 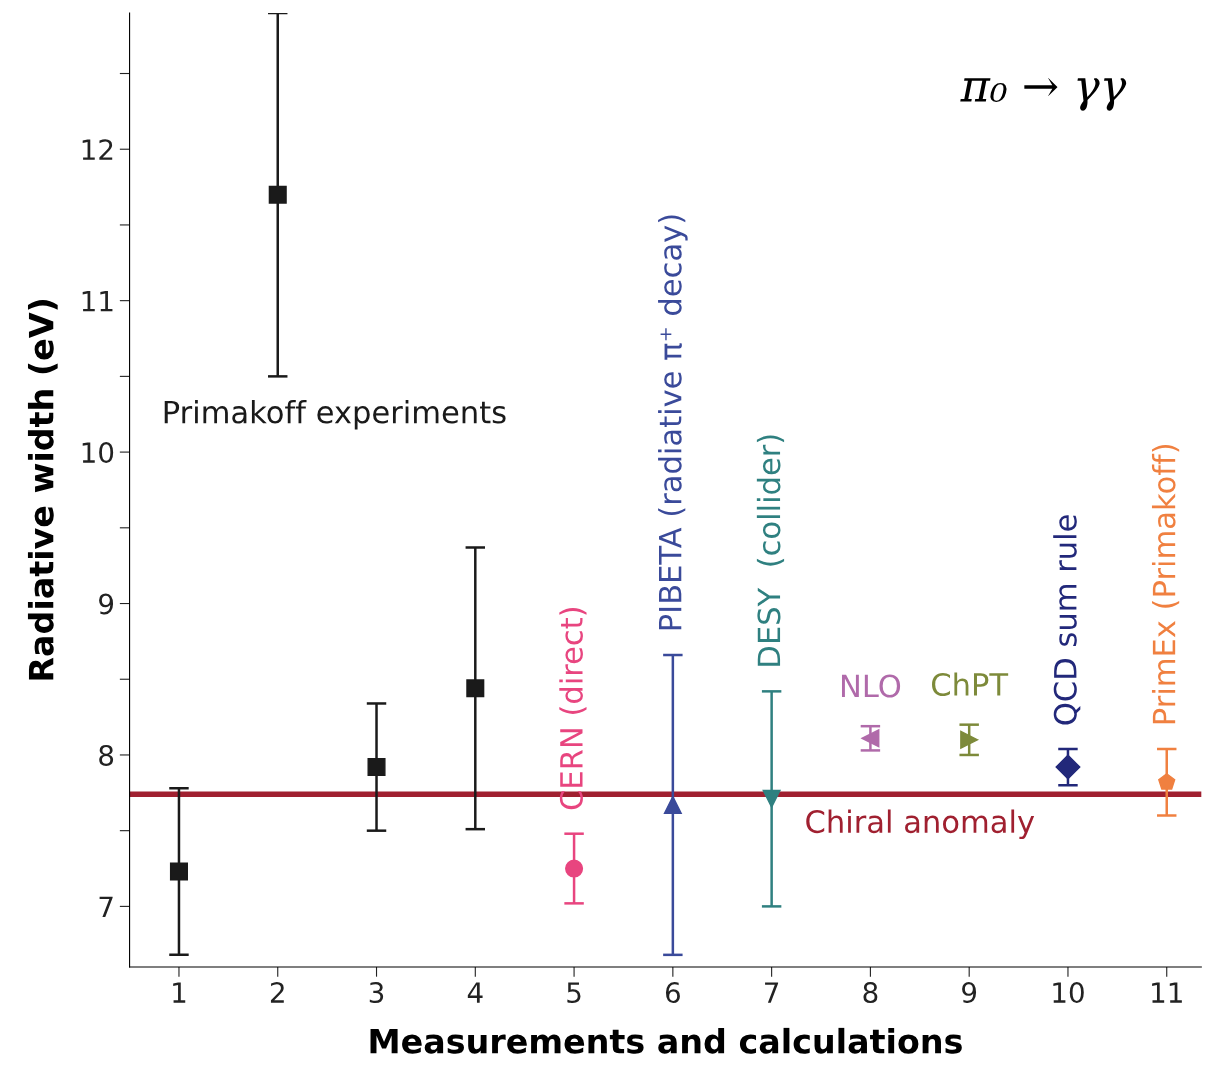 I want to click on y-tick-label: 11, so click(x=97, y=301).